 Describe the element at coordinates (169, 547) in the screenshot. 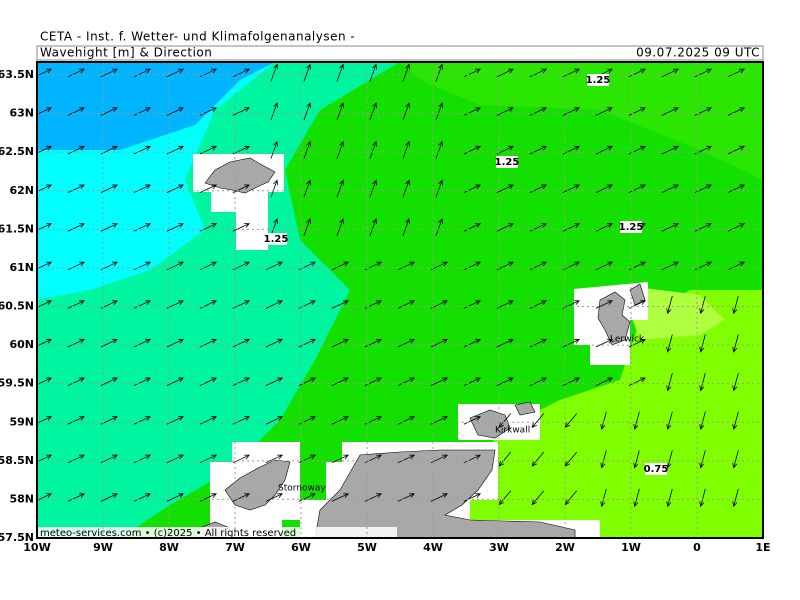

I see `lon-label: 8W` at that location.